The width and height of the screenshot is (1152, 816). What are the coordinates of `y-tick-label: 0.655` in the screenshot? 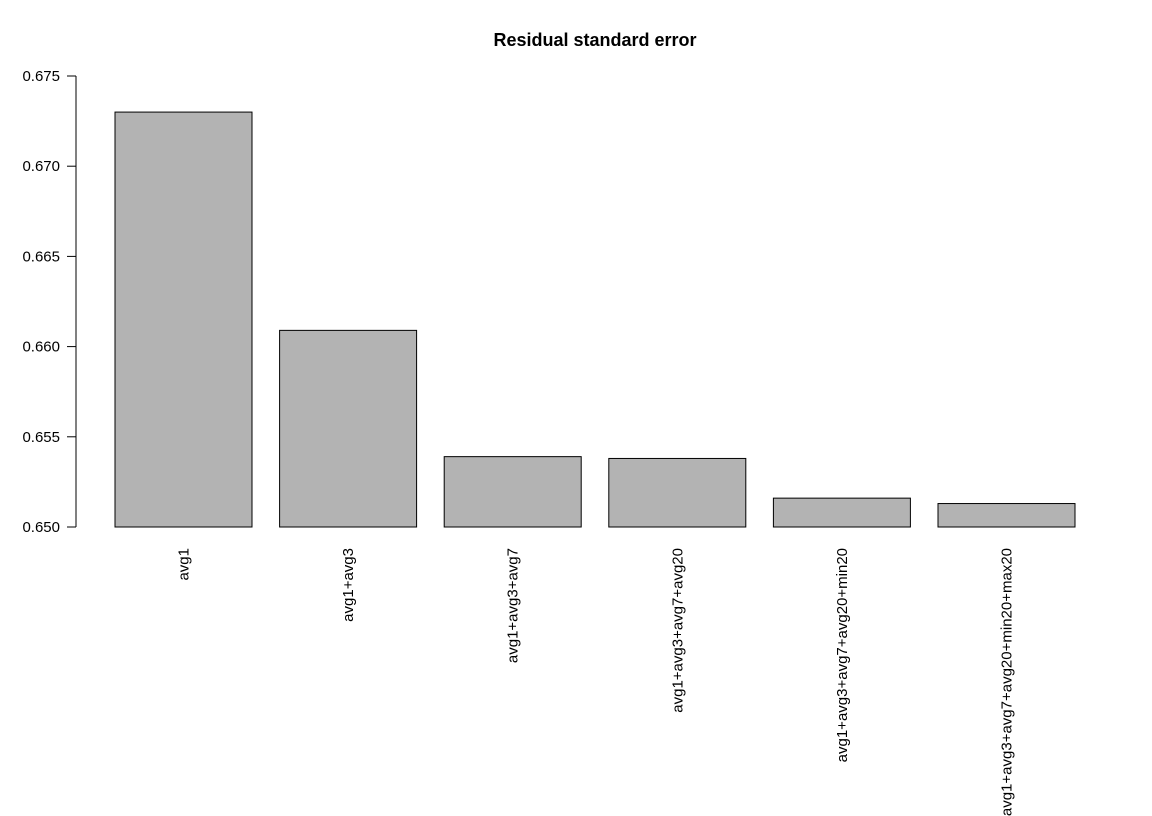 It's located at (41, 437).